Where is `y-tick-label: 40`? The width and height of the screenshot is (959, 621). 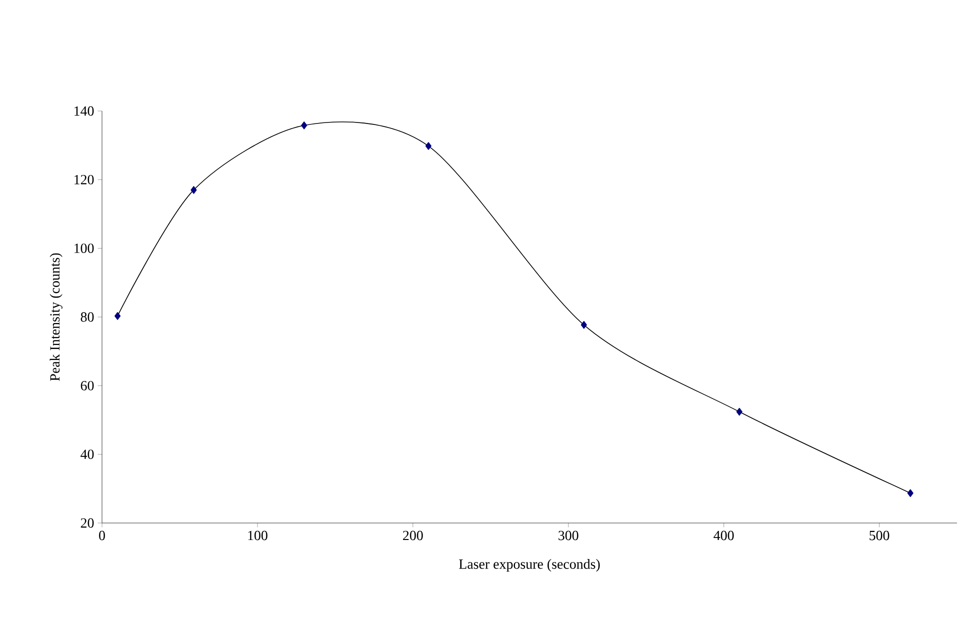
y-tick-label: 40 is located at coordinates (87, 455).